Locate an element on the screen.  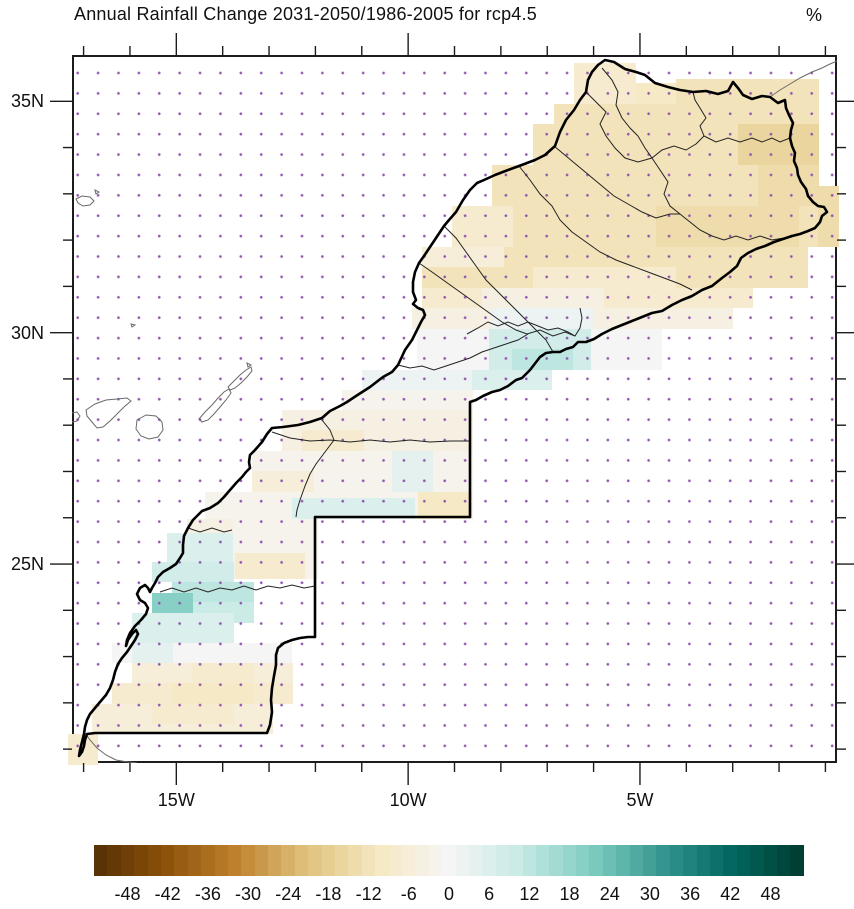
colorbar-label: 36 is located at coordinates (690, 894).